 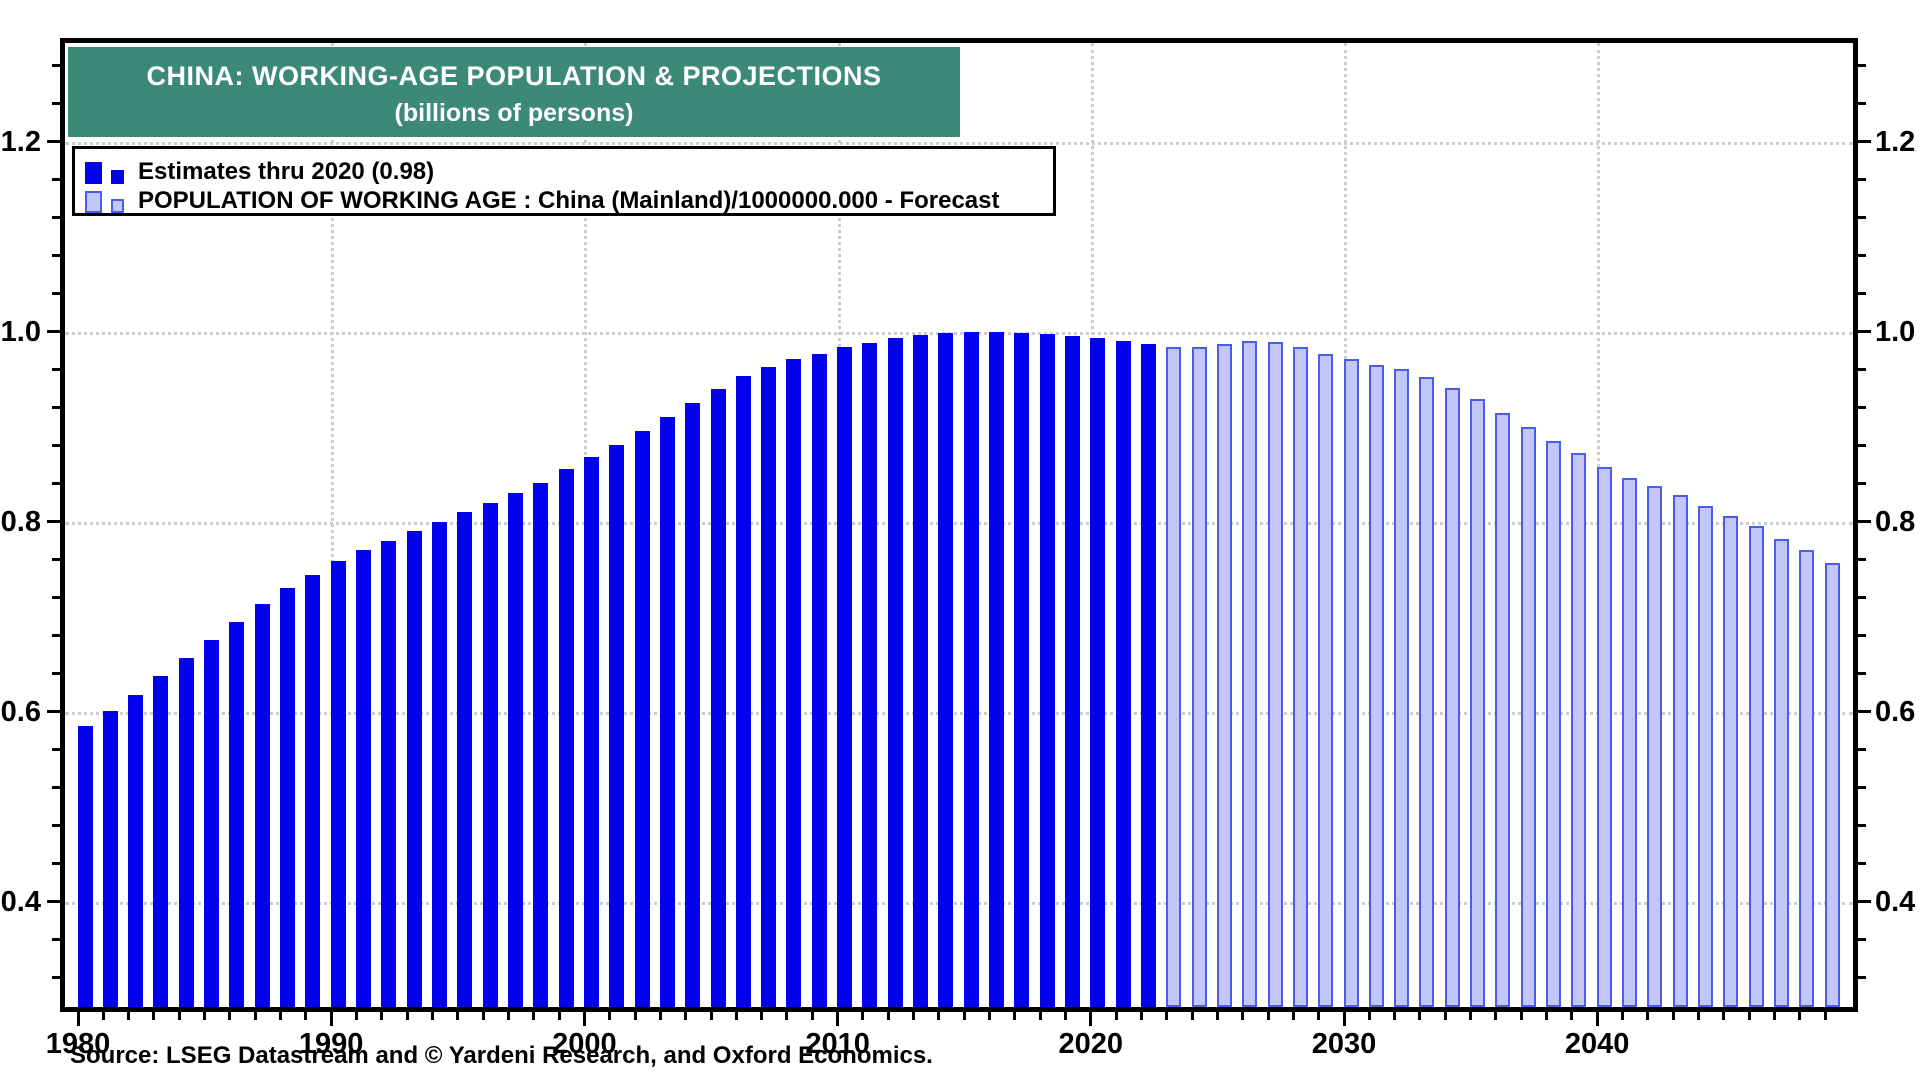 I want to click on bar-2015, so click(x=971, y=669).